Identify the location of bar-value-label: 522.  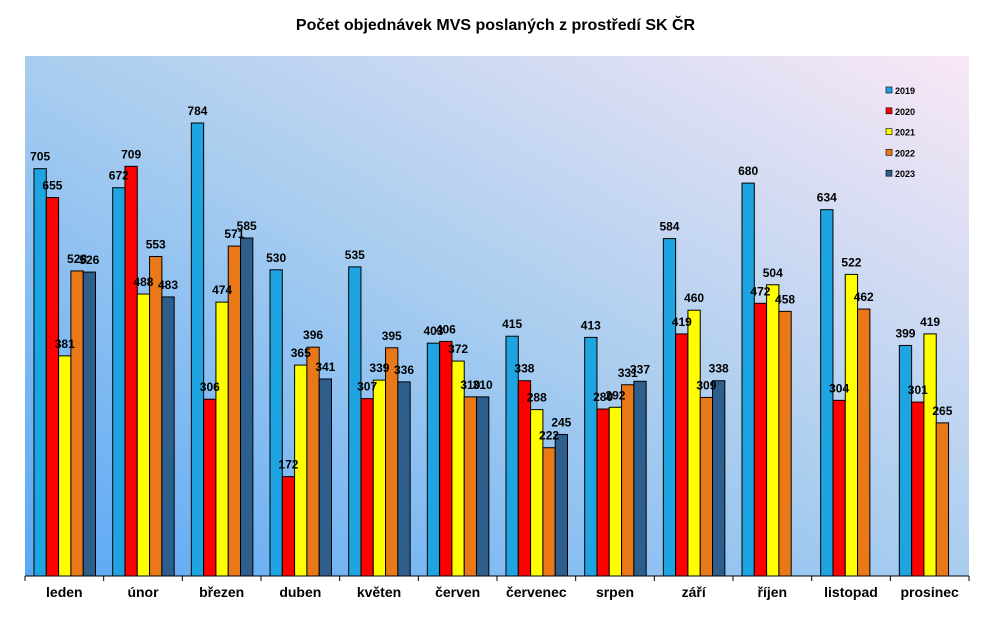
(851, 262).